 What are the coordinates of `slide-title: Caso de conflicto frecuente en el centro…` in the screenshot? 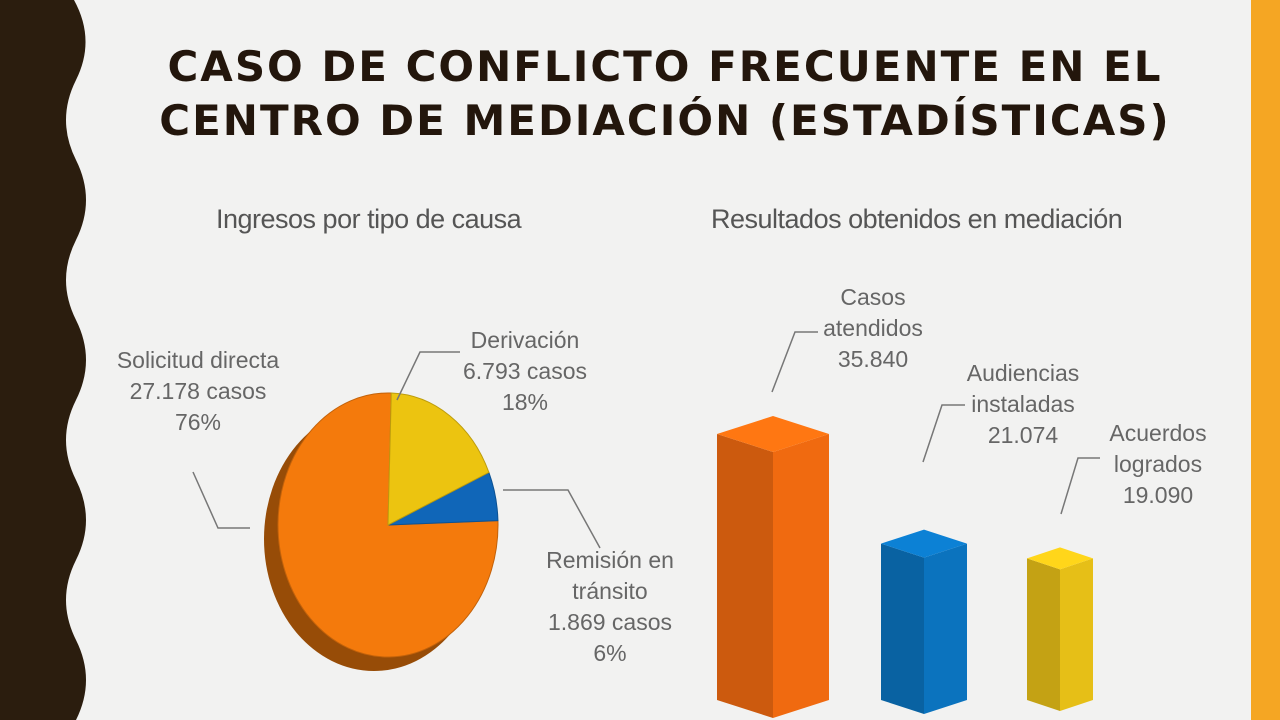 It's located at (665, 93).